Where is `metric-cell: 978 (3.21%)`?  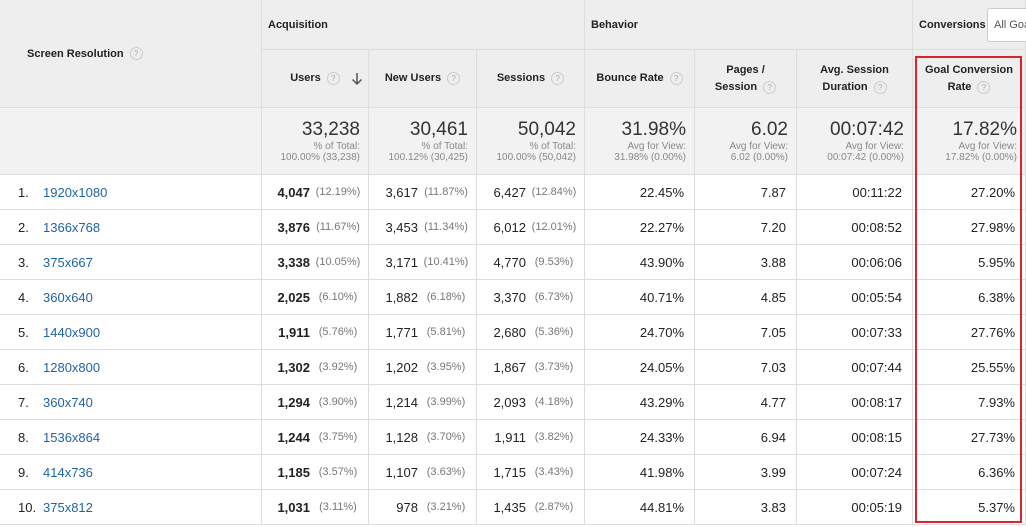
metric-cell: 978 (3.21%) is located at coordinates (423, 507).